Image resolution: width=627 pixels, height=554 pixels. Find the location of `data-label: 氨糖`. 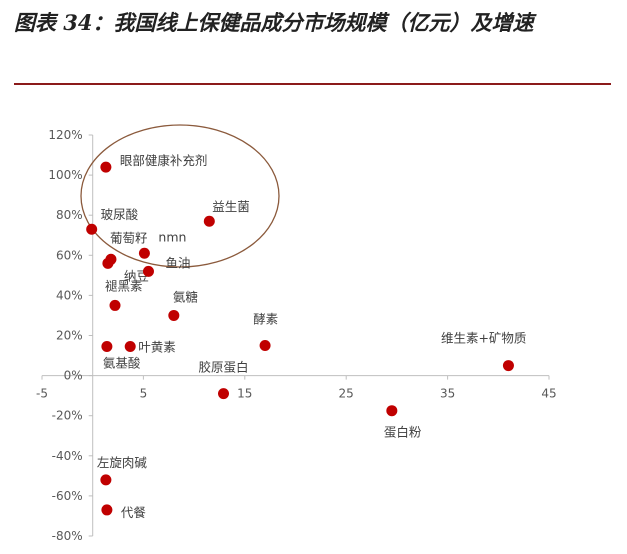

data-label: 氨糖 is located at coordinates (186, 296).